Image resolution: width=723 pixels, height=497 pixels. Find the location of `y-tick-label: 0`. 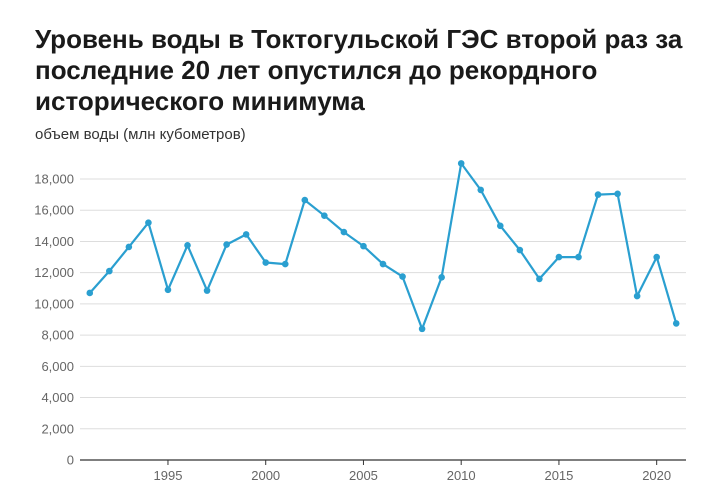

y-tick-label: 0 is located at coordinates (70, 460).